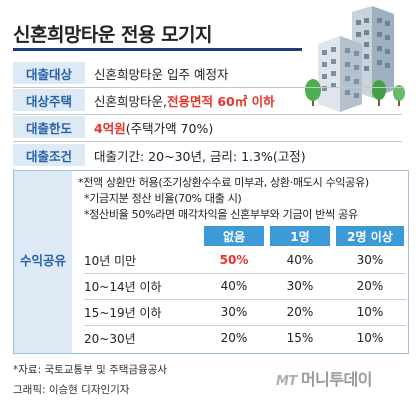 The width and height of the screenshot is (420, 404). I want to click on apartment-buildings-icon, so click(355, 59).